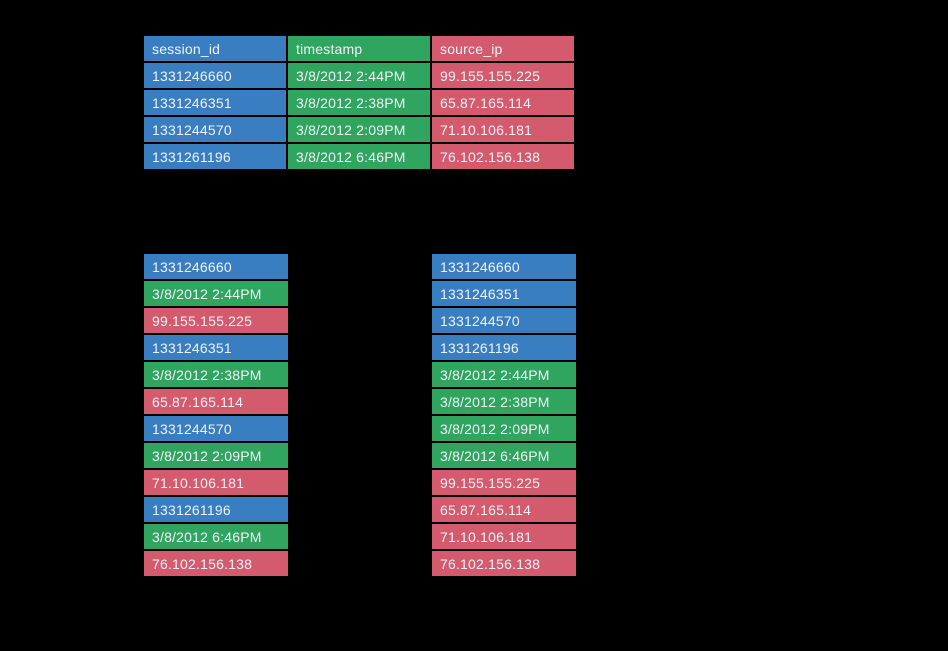 Image resolution: width=948 pixels, height=651 pixels. What do you see at coordinates (359, 75) in the screenshot?
I see `table-cell-timestamp: 3/8/2012 2:44PM` at bounding box center [359, 75].